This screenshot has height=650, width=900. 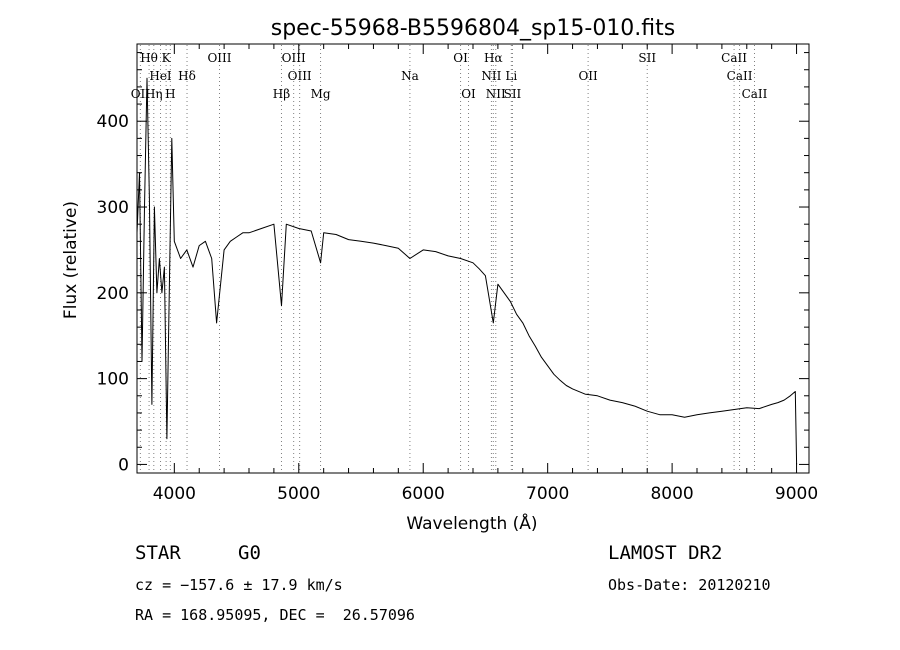 What do you see at coordinates (689, 585) in the screenshot?
I see `observation-date: Obs-Date: 20120210` at bounding box center [689, 585].